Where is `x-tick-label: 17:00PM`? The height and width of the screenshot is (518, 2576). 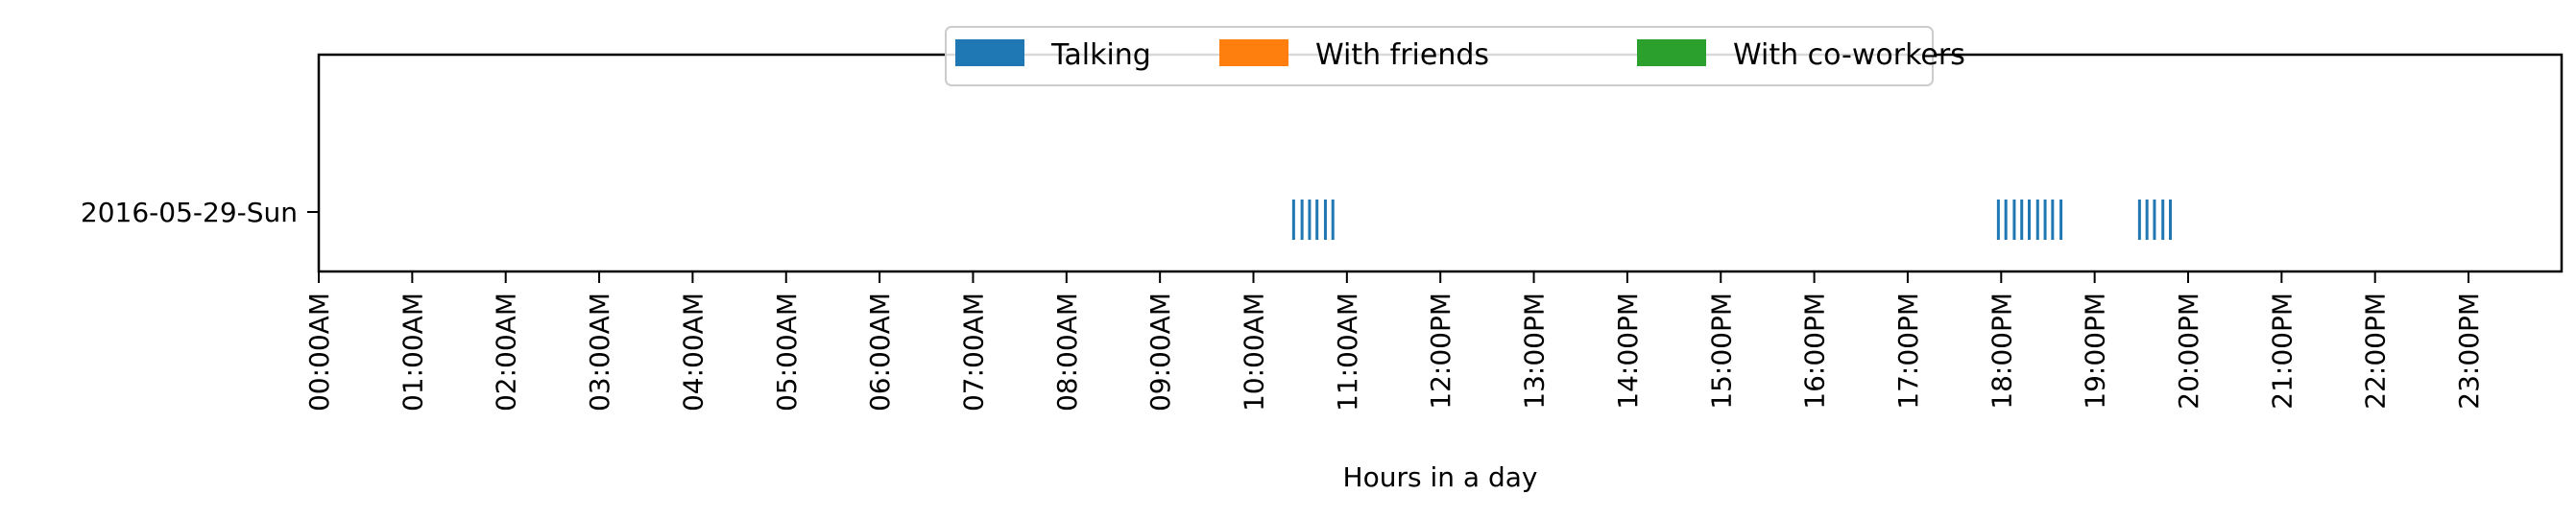
x-tick-label: 17:00PM is located at coordinates (1908, 351).